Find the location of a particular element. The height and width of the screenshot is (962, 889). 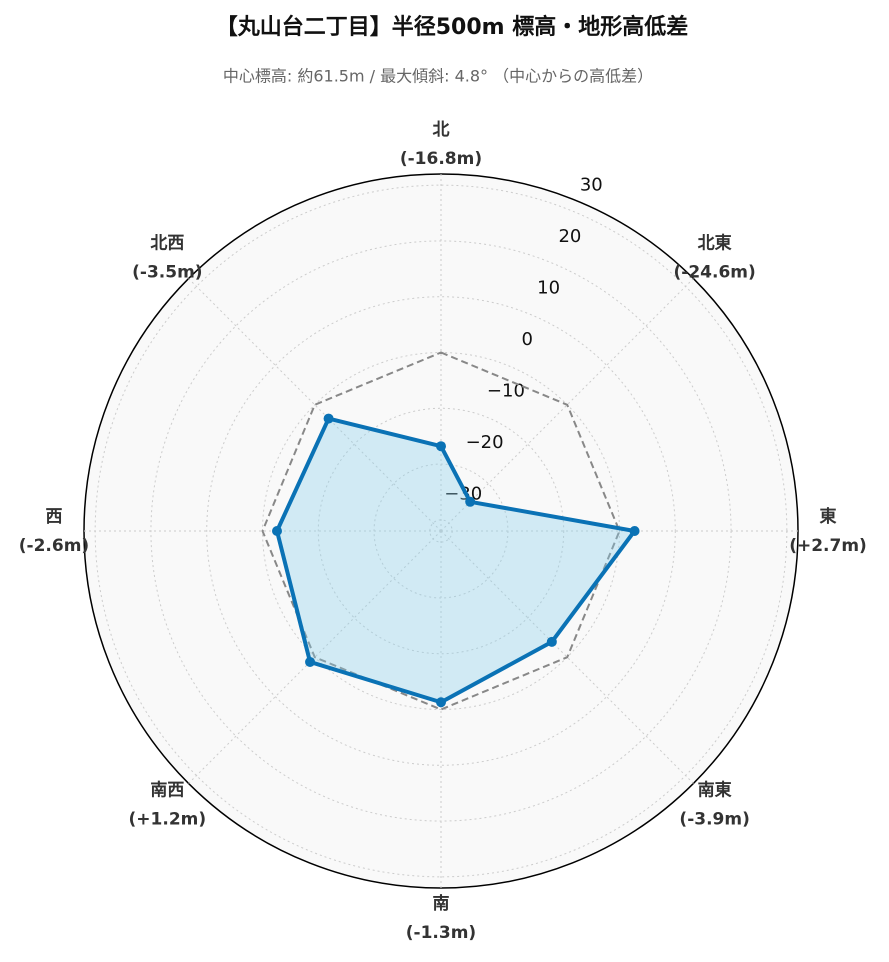

value-label: (-3.5m) is located at coordinates (167, 272).